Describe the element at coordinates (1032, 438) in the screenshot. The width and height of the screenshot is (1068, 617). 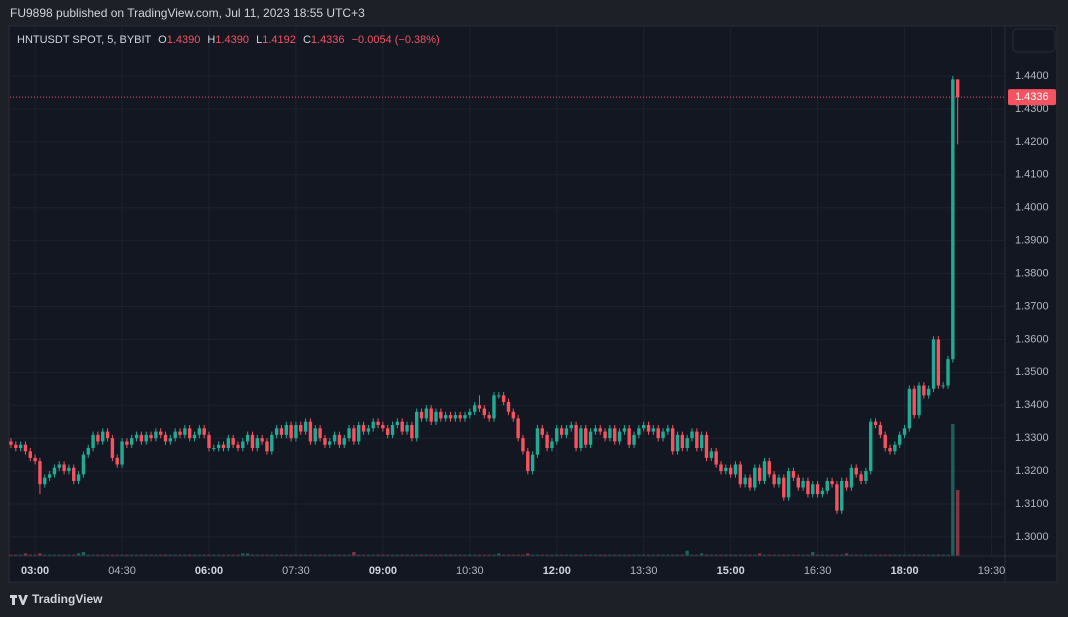
I see `y-tick-label: 1.3300` at that location.